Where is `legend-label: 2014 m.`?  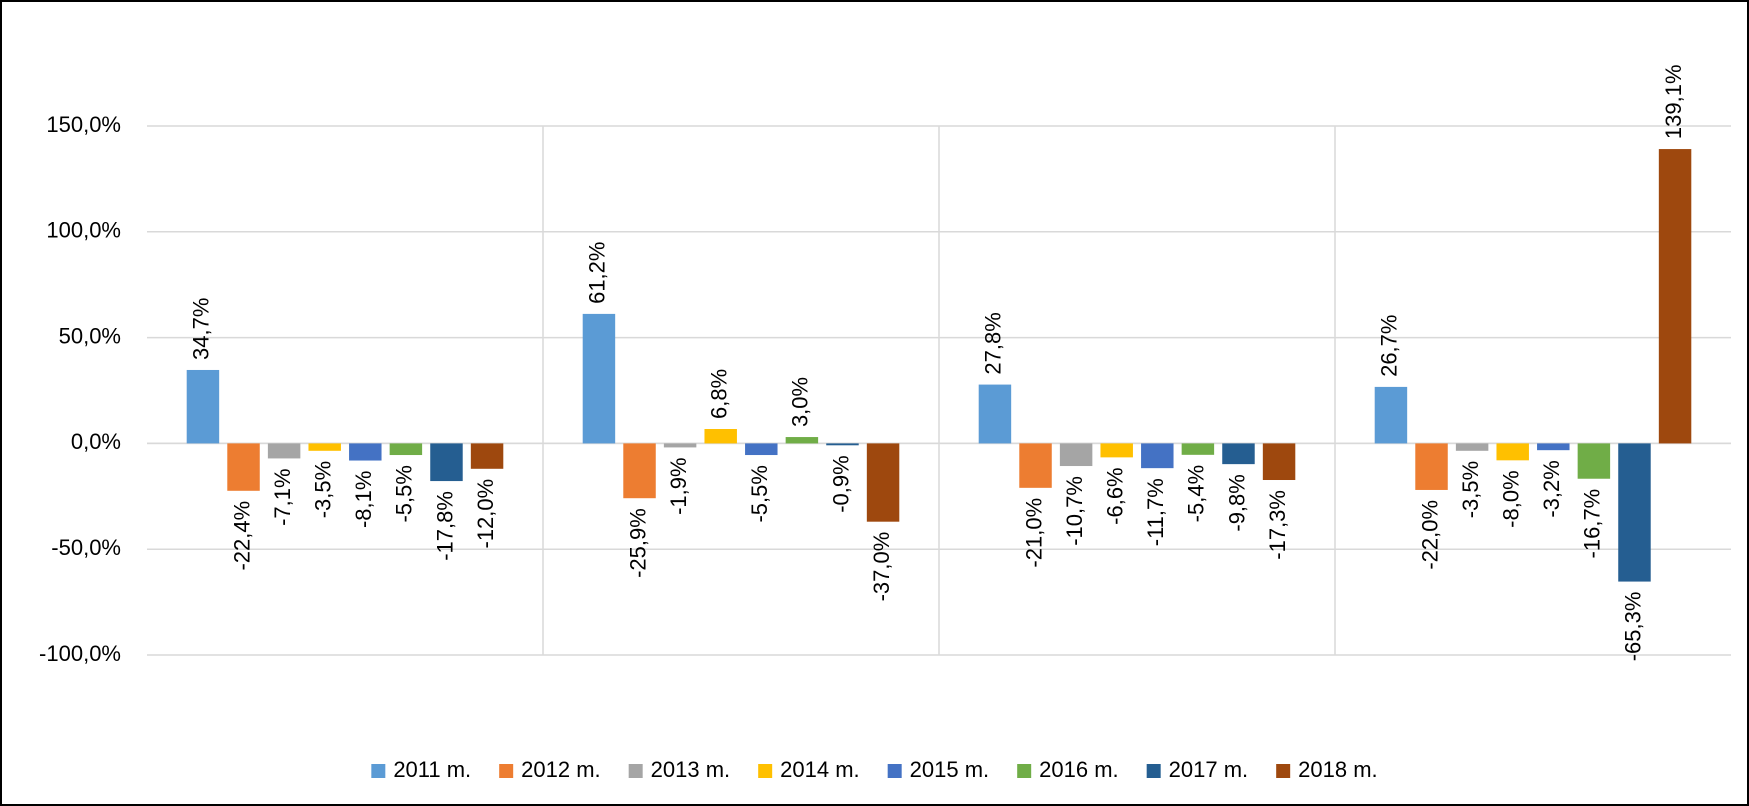
legend-label: 2014 m. is located at coordinates (820, 769).